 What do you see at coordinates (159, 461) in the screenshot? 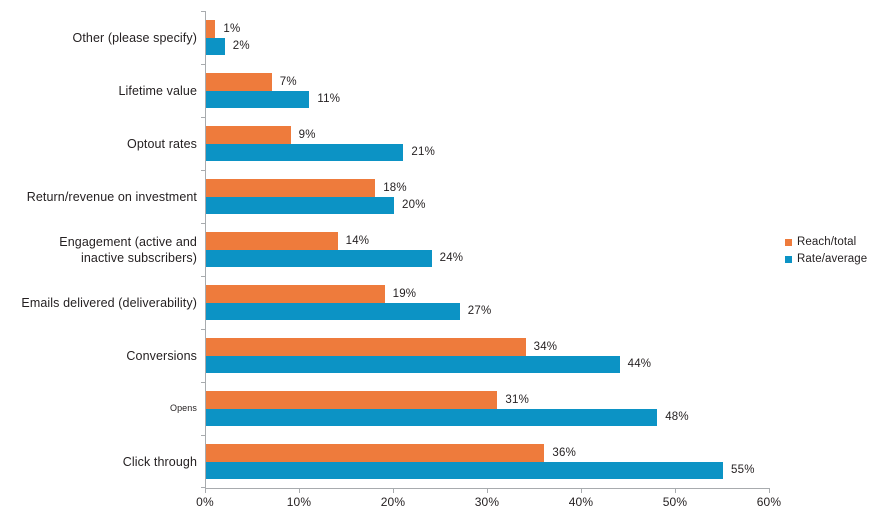
I see `category-label-click-through: Click through` at bounding box center [159, 461].